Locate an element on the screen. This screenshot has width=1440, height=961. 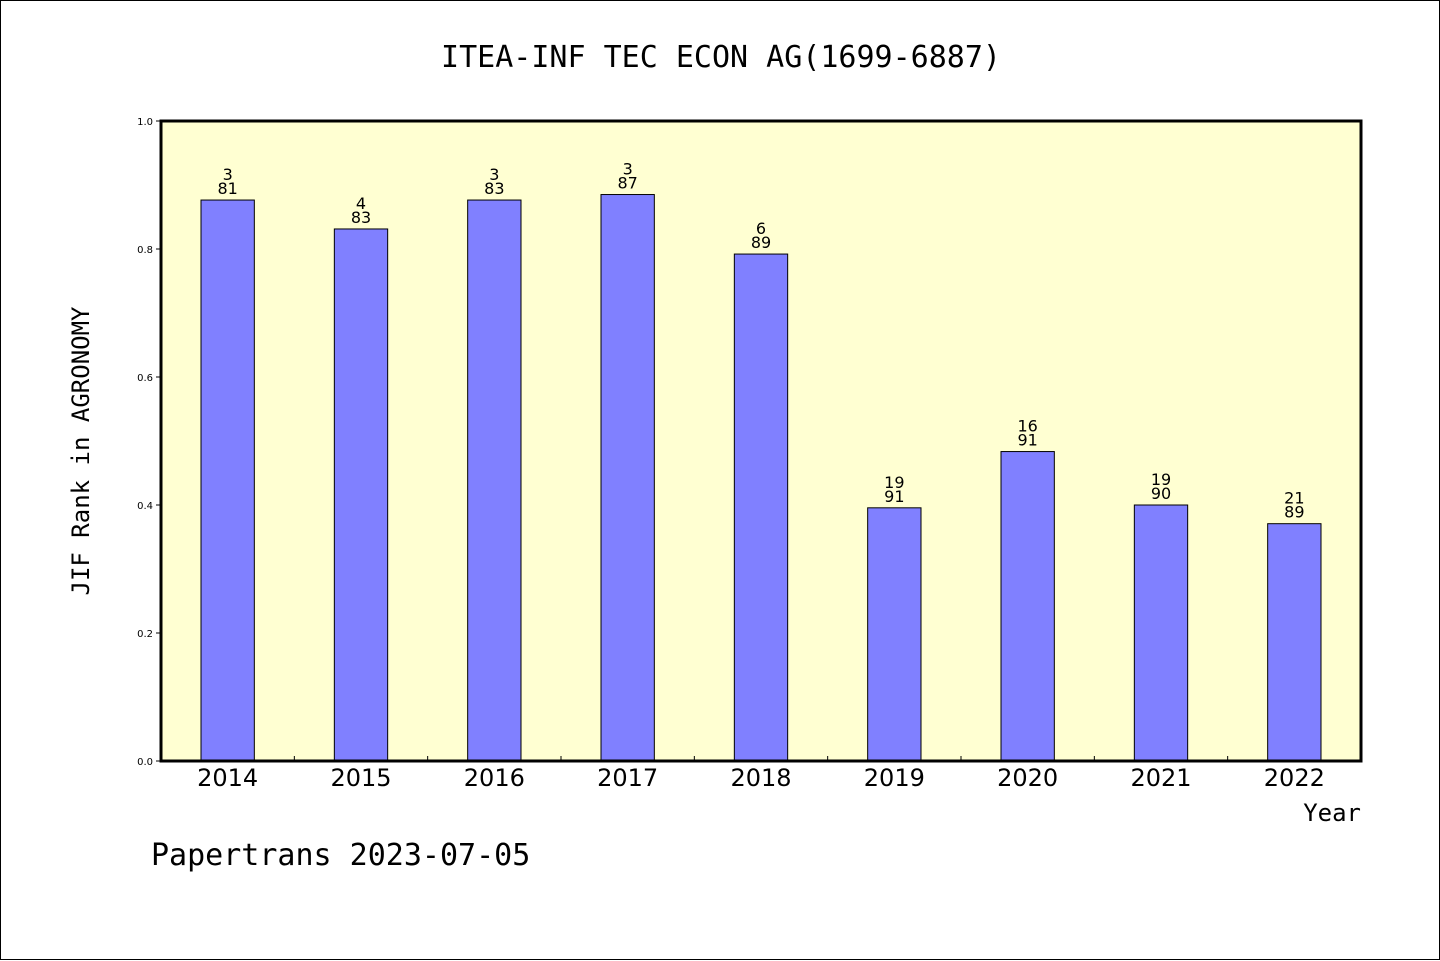
x-tick-label: 2022 is located at coordinates (1294, 778).